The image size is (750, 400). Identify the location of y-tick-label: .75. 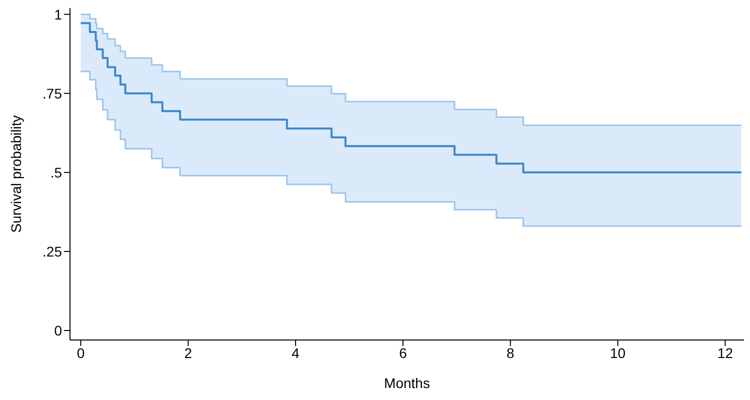
(52, 93).